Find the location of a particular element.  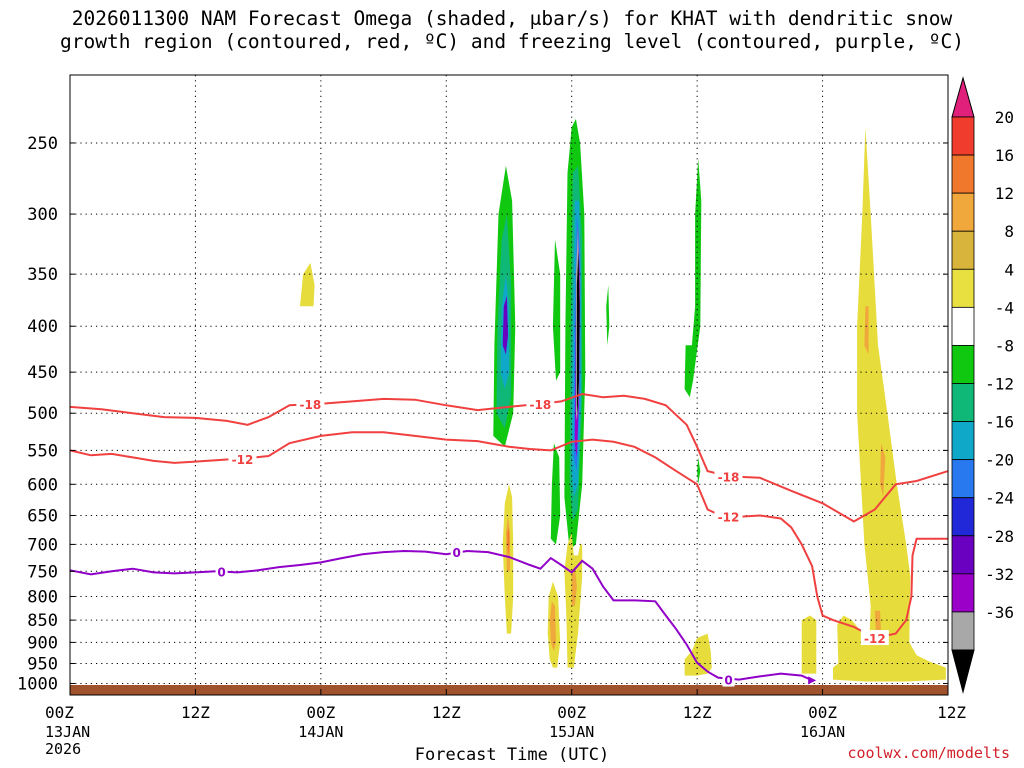

colorbar-label: -20 is located at coordinates (999, 460).